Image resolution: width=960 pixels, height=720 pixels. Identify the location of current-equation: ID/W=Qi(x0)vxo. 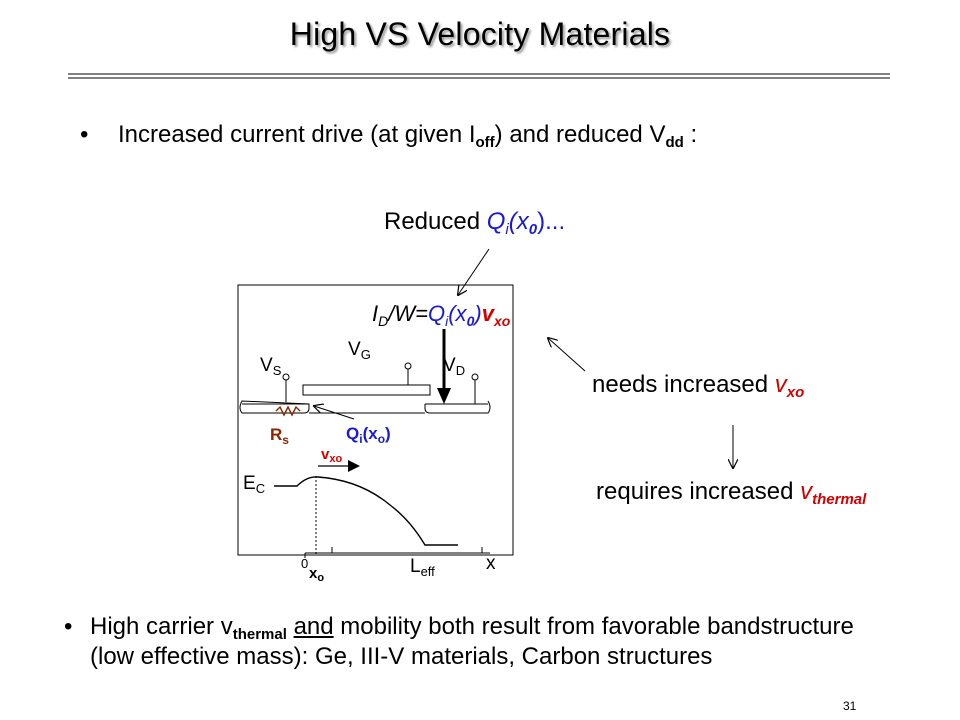
(441, 315).